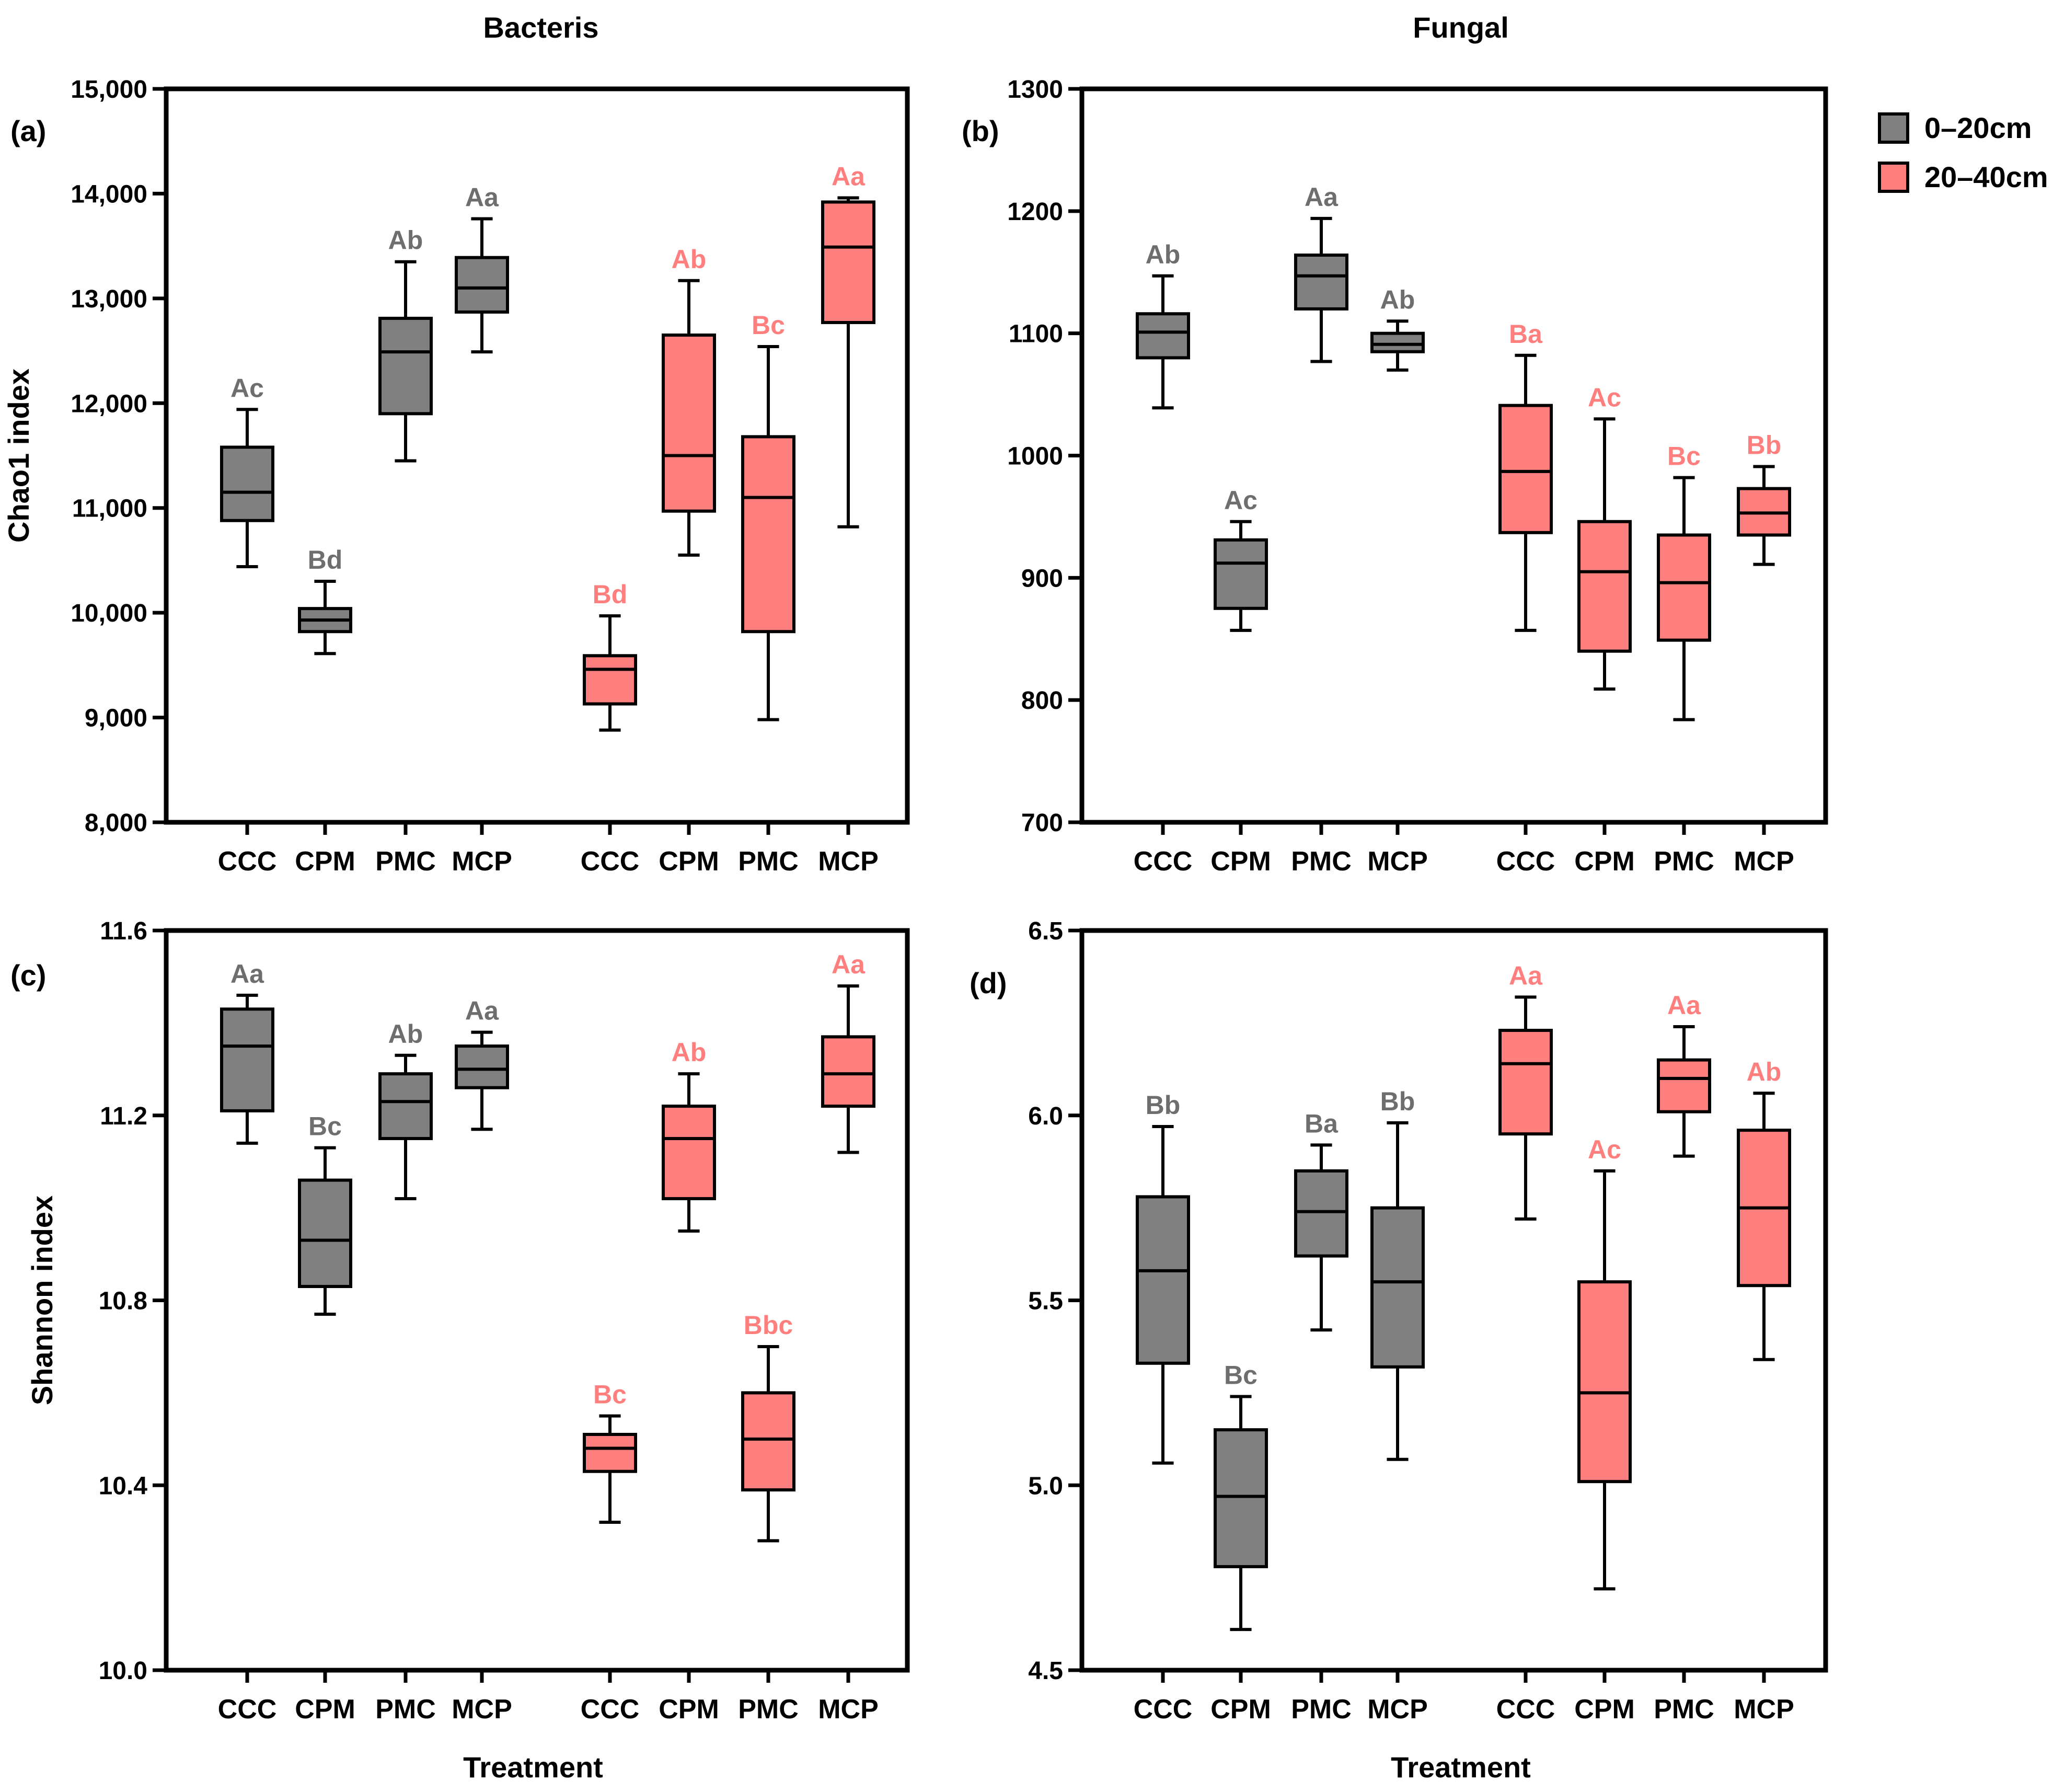 The width and height of the screenshot is (2065, 1792). What do you see at coordinates (123, 1301) in the screenshot?
I see `y-tick-label: 10.8` at bounding box center [123, 1301].